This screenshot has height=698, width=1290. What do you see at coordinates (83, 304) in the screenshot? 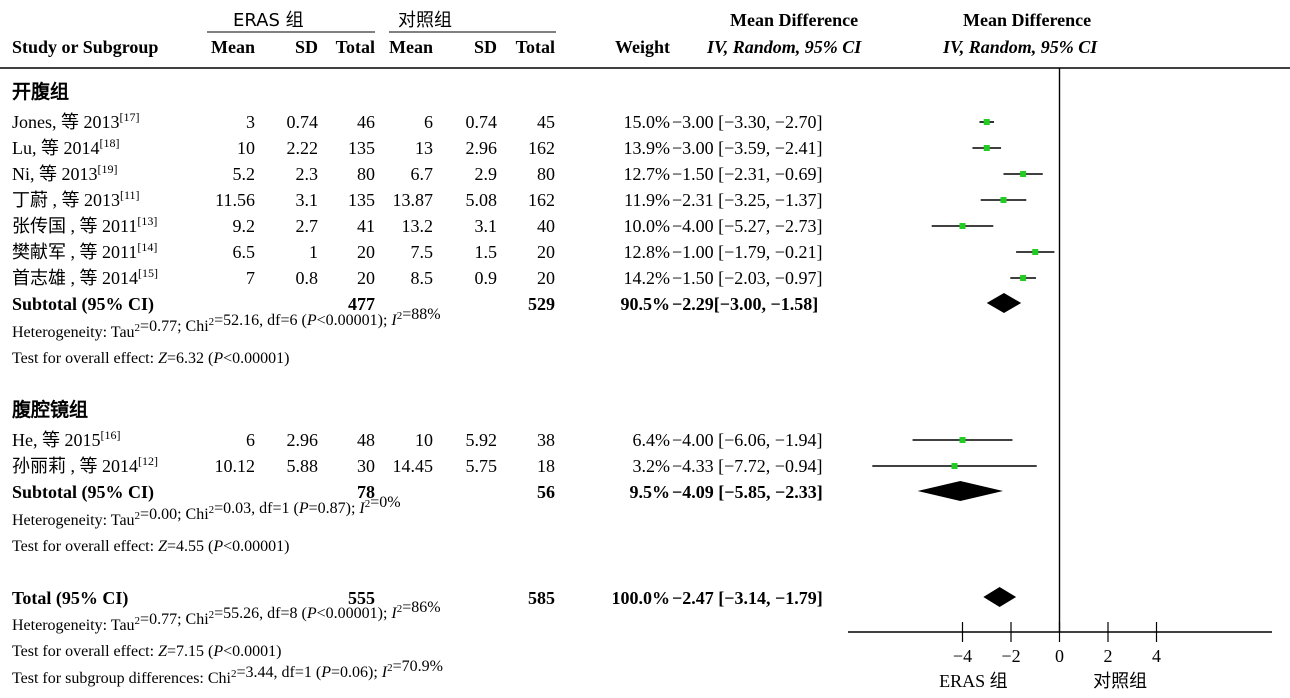
I see `subtotal-label: Subtotal (95% CI)` at bounding box center [83, 304].